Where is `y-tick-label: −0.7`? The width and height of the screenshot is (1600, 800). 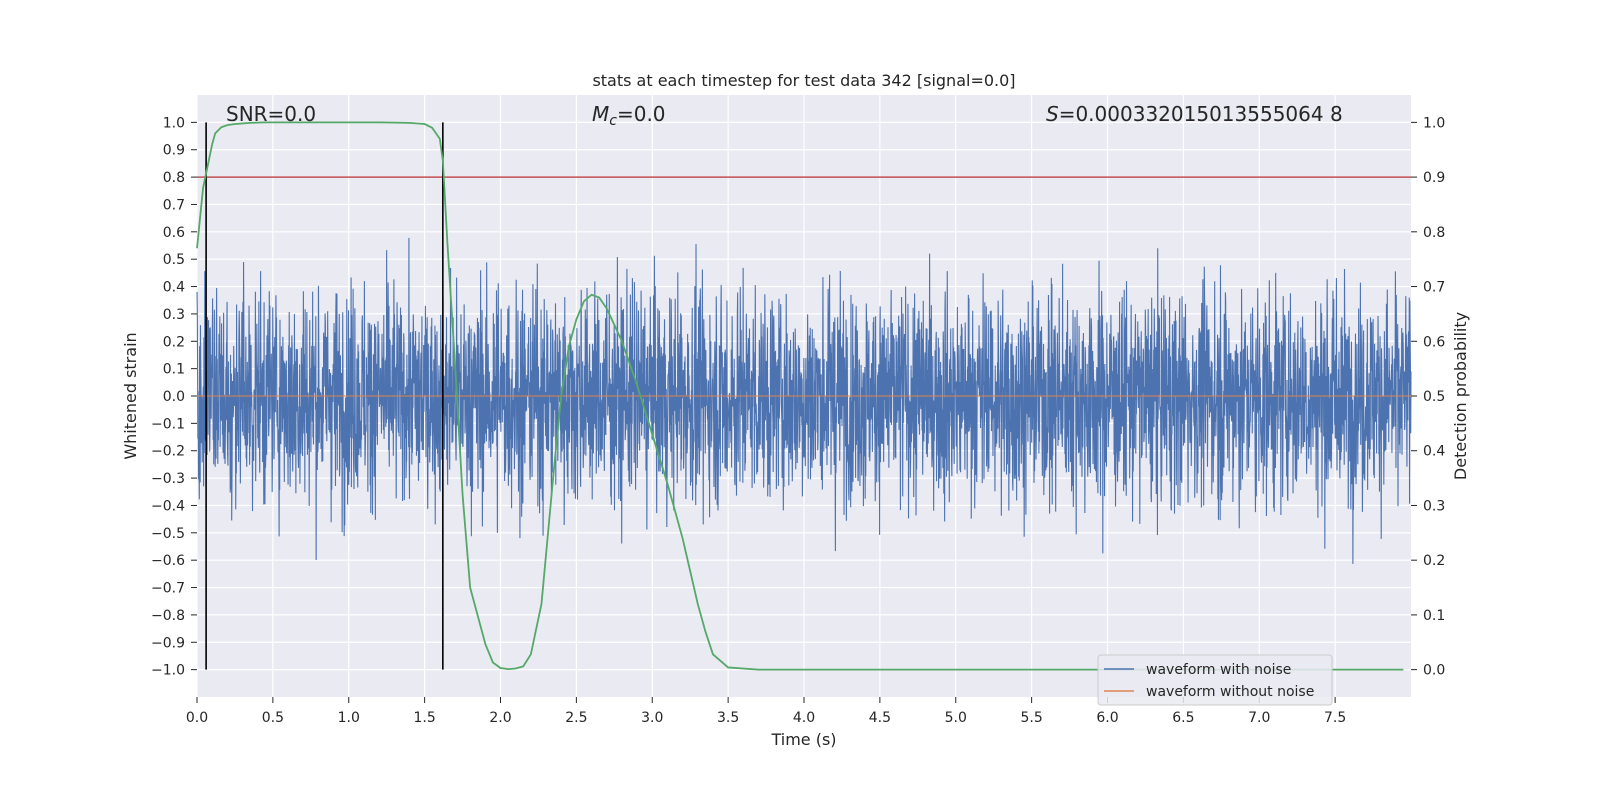
y-tick-label: −0.7 is located at coordinates (168, 589).